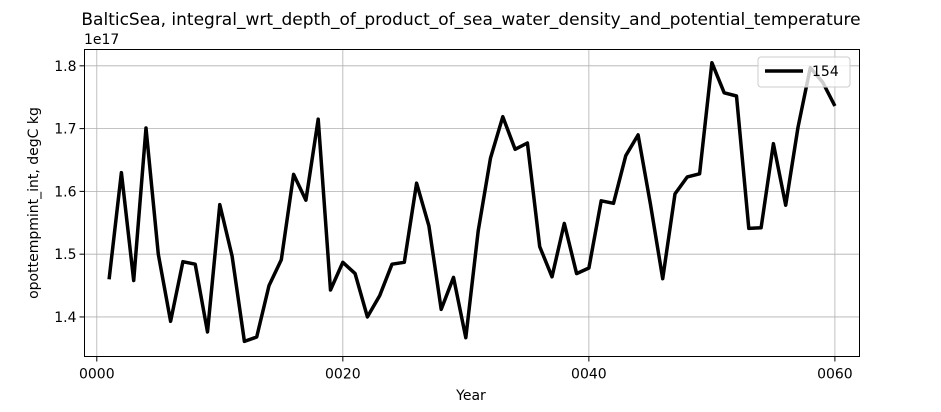  Describe the element at coordinates (65, 192) in the screenshot. I see `y-tick-label: 1.6` at that location.